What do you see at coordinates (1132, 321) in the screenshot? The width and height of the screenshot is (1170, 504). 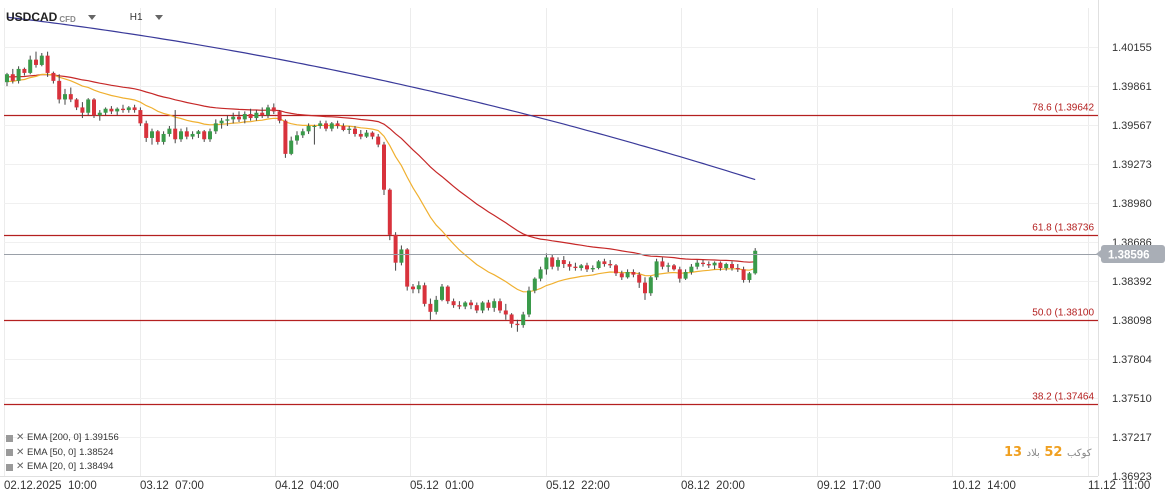 I see `y-tick-label: 1.38098` at bounding box center [1132, 321].